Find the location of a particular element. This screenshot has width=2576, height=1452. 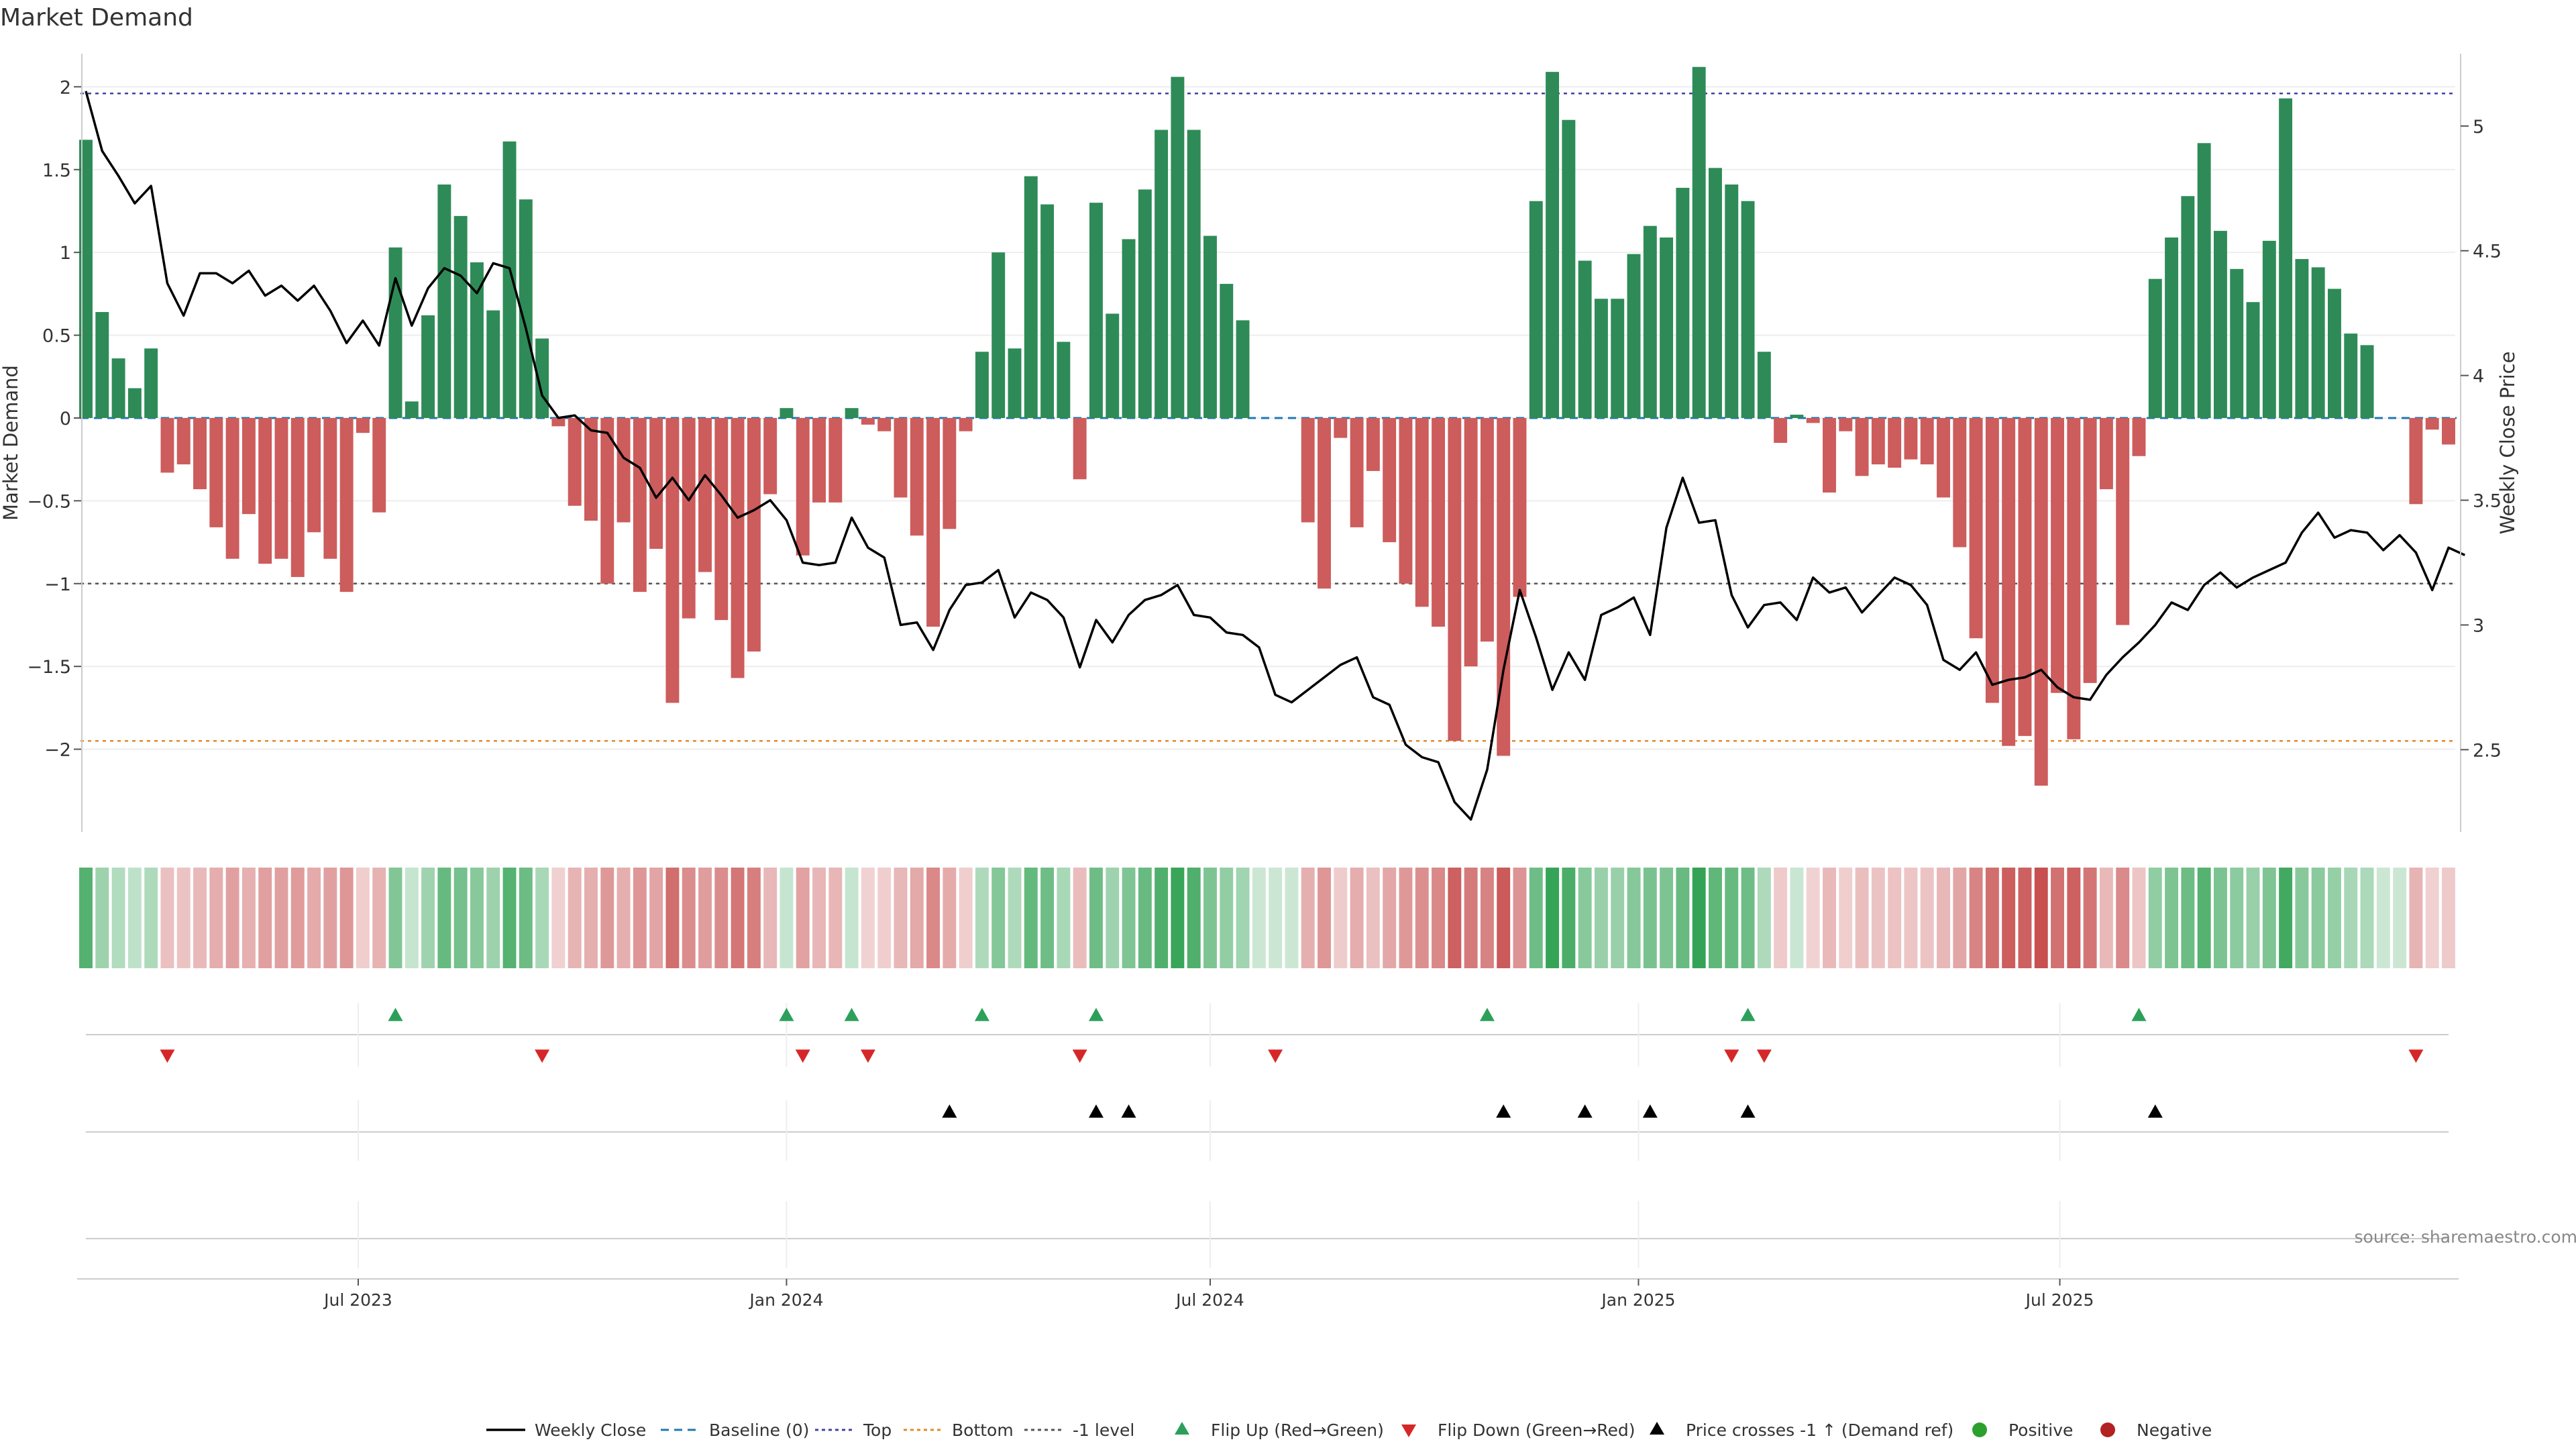

y-tick-label: −1 is located at coordinates (57, 585).